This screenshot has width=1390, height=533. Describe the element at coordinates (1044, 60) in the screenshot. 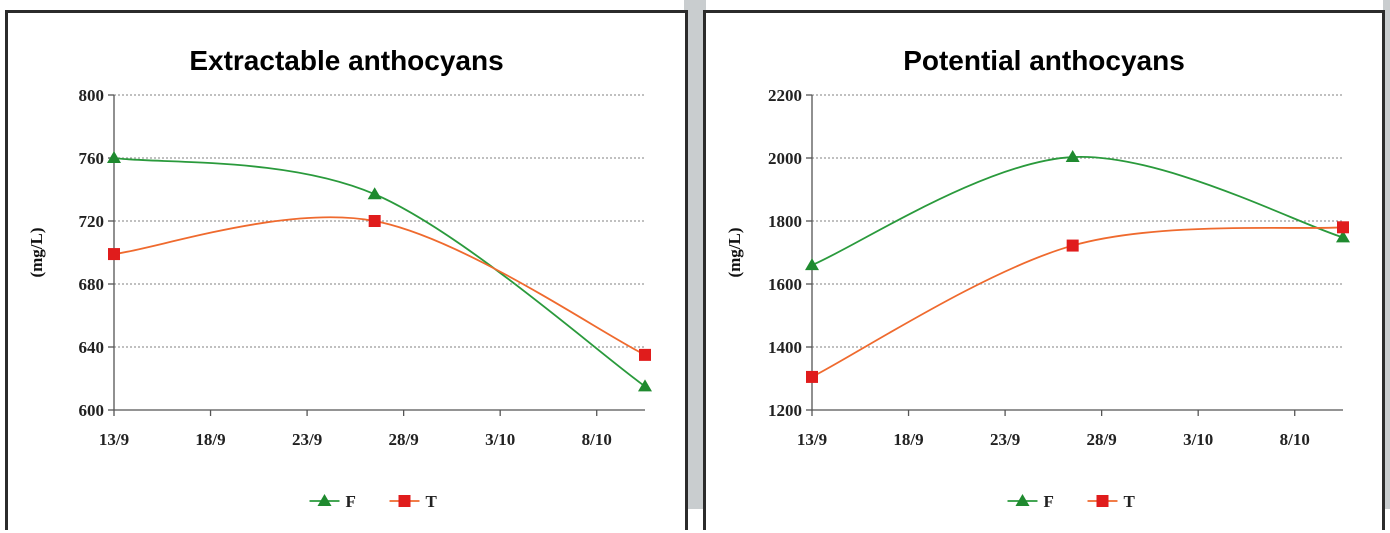

I see `chart-title: Potential anthocyans` at that location.